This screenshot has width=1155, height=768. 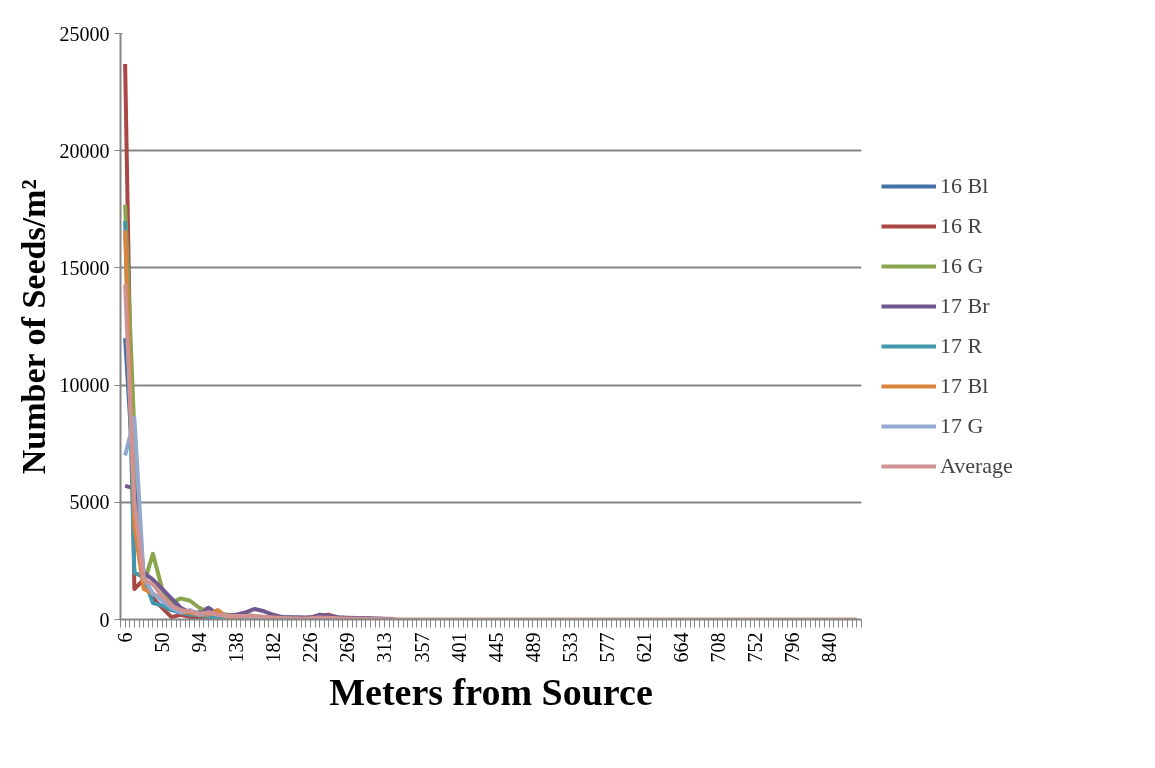 I want to click on x-tick-label: 269, so click(x=347, y=647).